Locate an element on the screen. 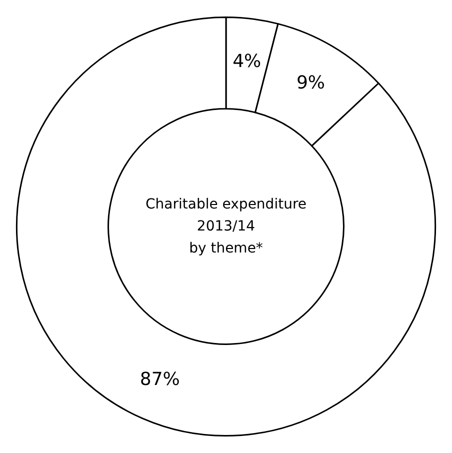 The image size is (452, 453). text: Charitable expenditure 2013/14 by theme* is located at coordinates (226, 226).